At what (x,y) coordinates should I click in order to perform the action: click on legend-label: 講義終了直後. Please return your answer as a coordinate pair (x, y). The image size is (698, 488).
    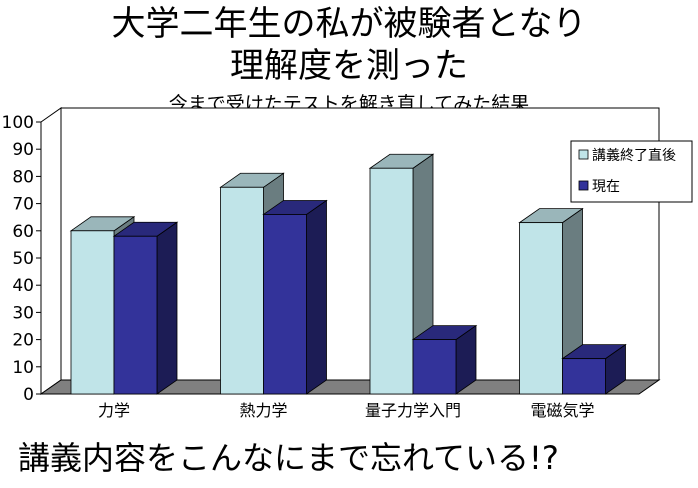
    Looking at the image, I should click on (634, 155).